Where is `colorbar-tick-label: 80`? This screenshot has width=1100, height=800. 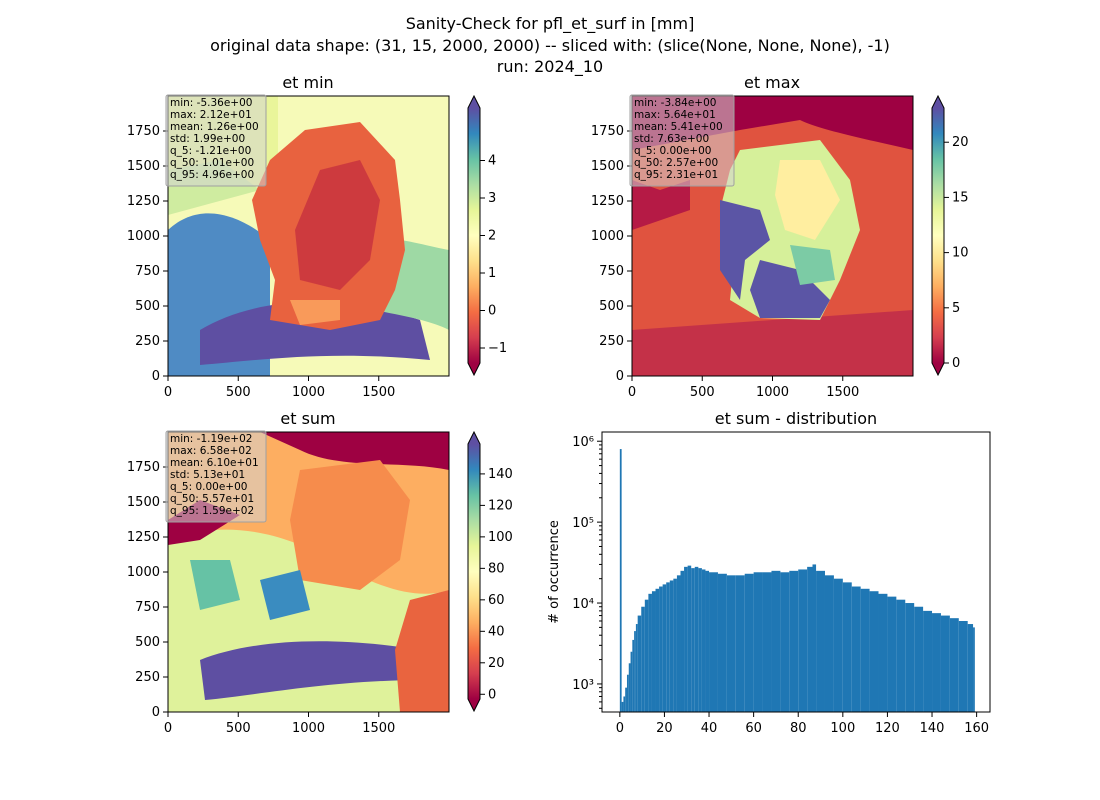
colorbar-tick-label: 80 is located at coordinates (496, 568).